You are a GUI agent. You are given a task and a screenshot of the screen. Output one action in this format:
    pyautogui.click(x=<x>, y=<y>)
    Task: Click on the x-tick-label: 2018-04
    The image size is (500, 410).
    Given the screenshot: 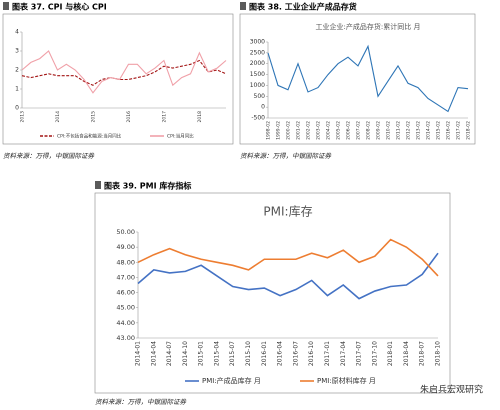 What is the action you would take?
    pyautogui.click(x=406, y=353)
    